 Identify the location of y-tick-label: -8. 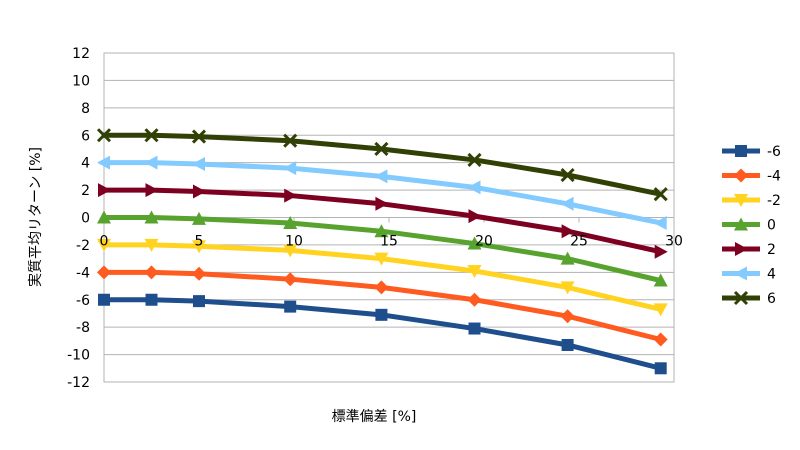
(83, 328).